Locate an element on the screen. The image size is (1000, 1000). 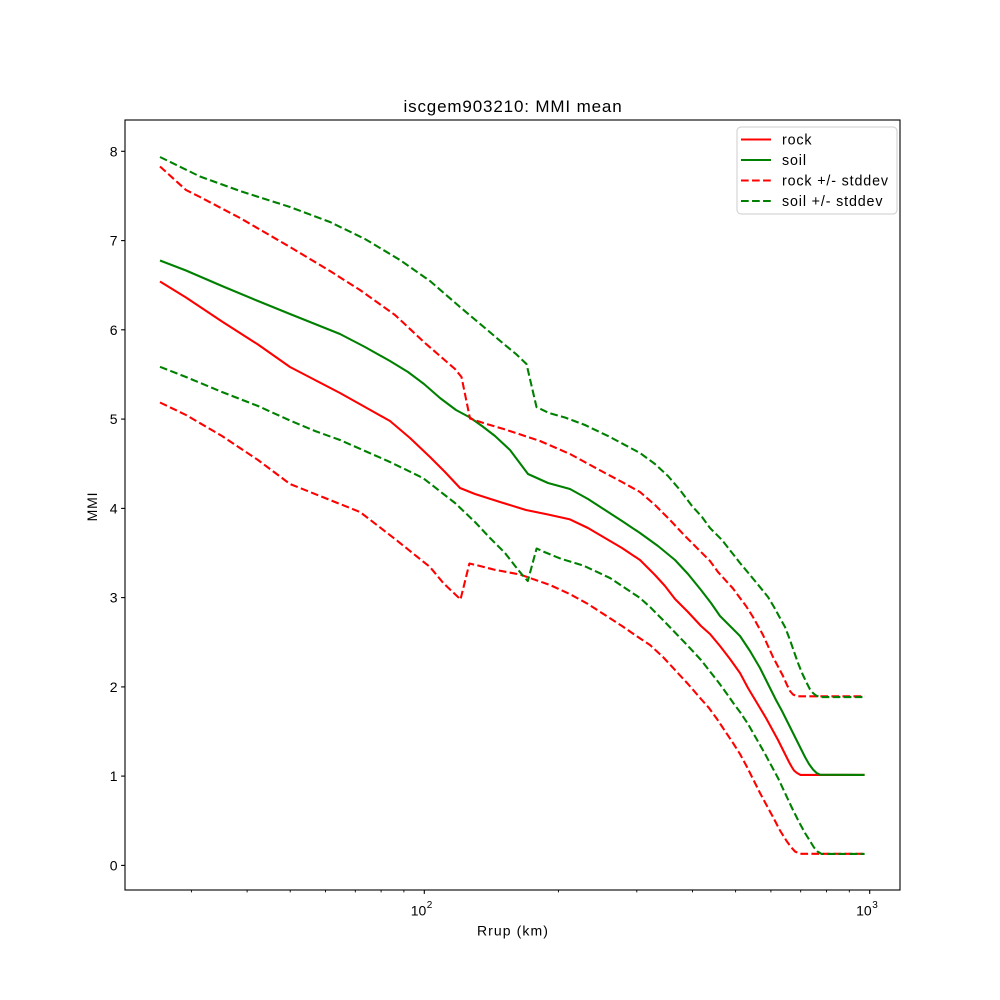
svg-text: 0 is located at coordinates (114, 865).